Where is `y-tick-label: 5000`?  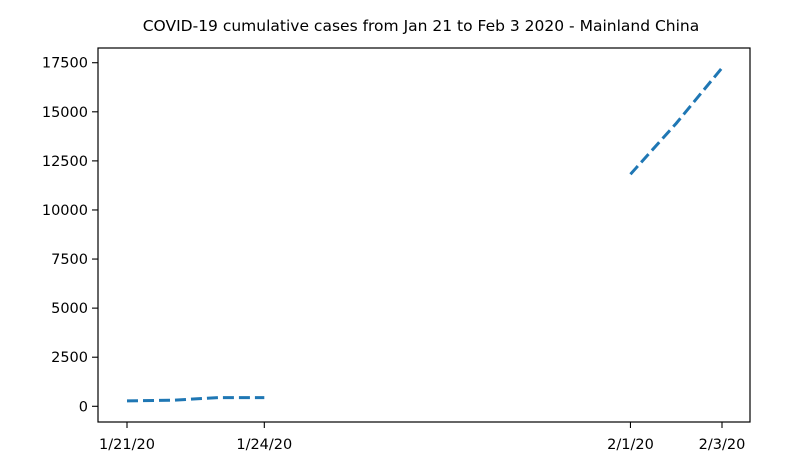
y-tick-label: 5000 is located at coordinates (69, 309).